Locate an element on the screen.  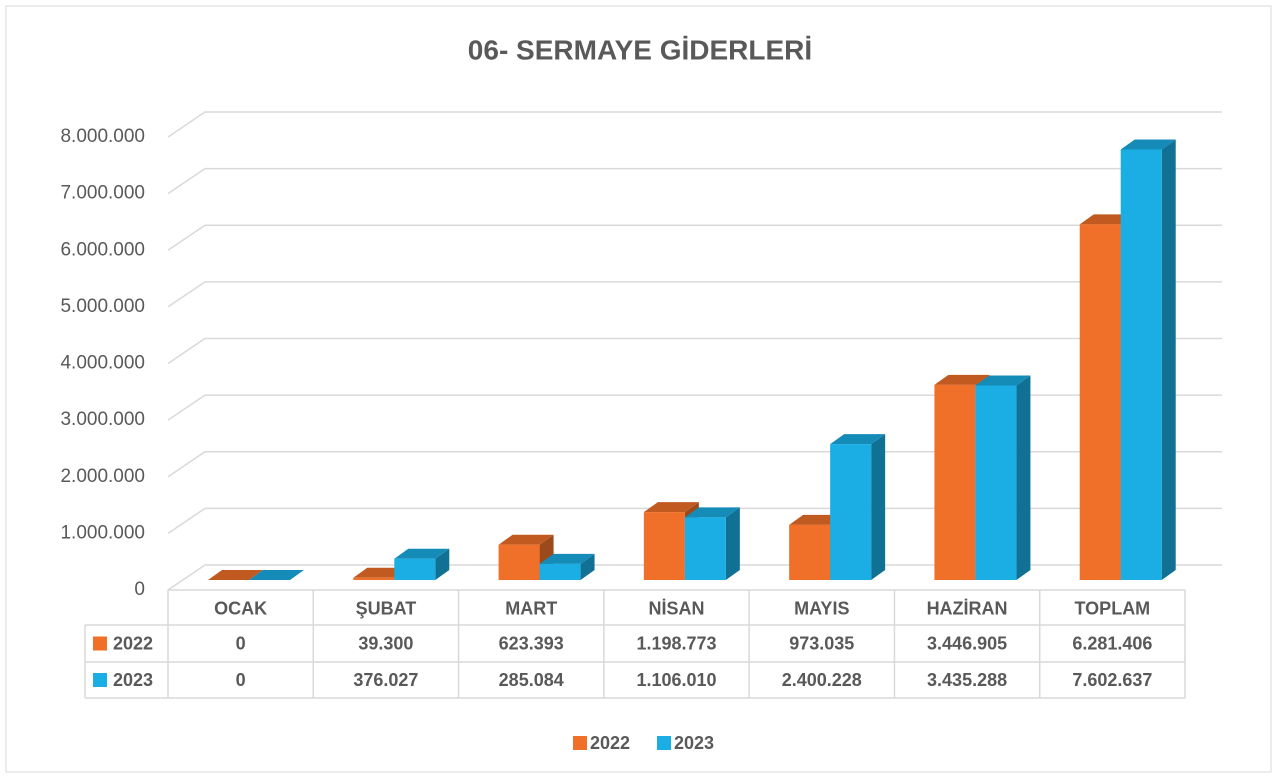
table-value: 1.106.010 is located at coordinates (676, 680).